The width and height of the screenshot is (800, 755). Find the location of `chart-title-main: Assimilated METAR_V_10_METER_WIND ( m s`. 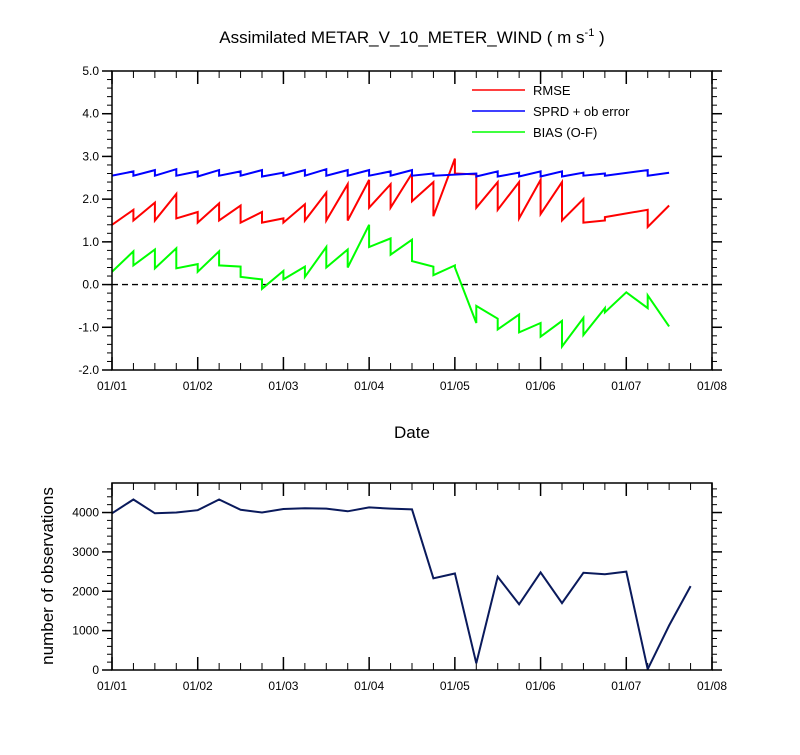

chart-title-main: Assimilated METAR_V_10_METER_WIND ( m s is located at coordinates (401, 37).